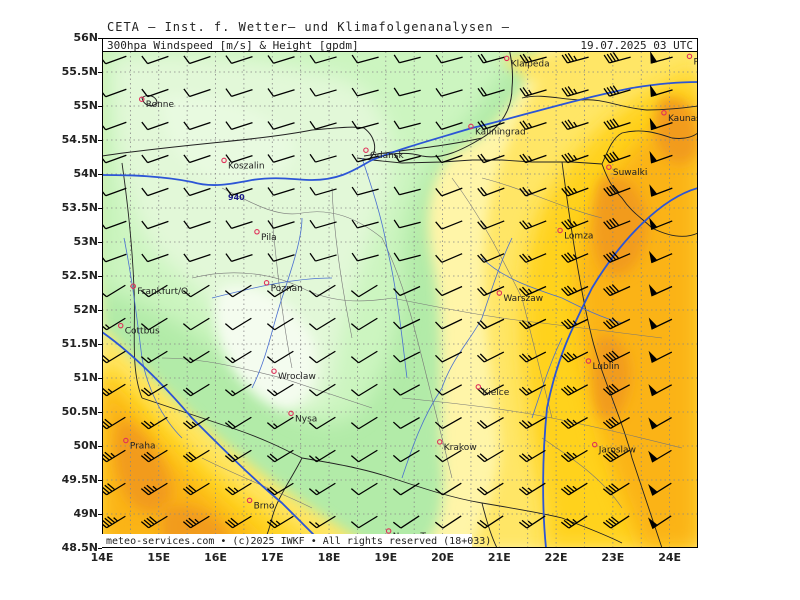 The width and height of the screenshot is (800, 600). I want to click on city-label: Klaipeda, so click(530, 64).